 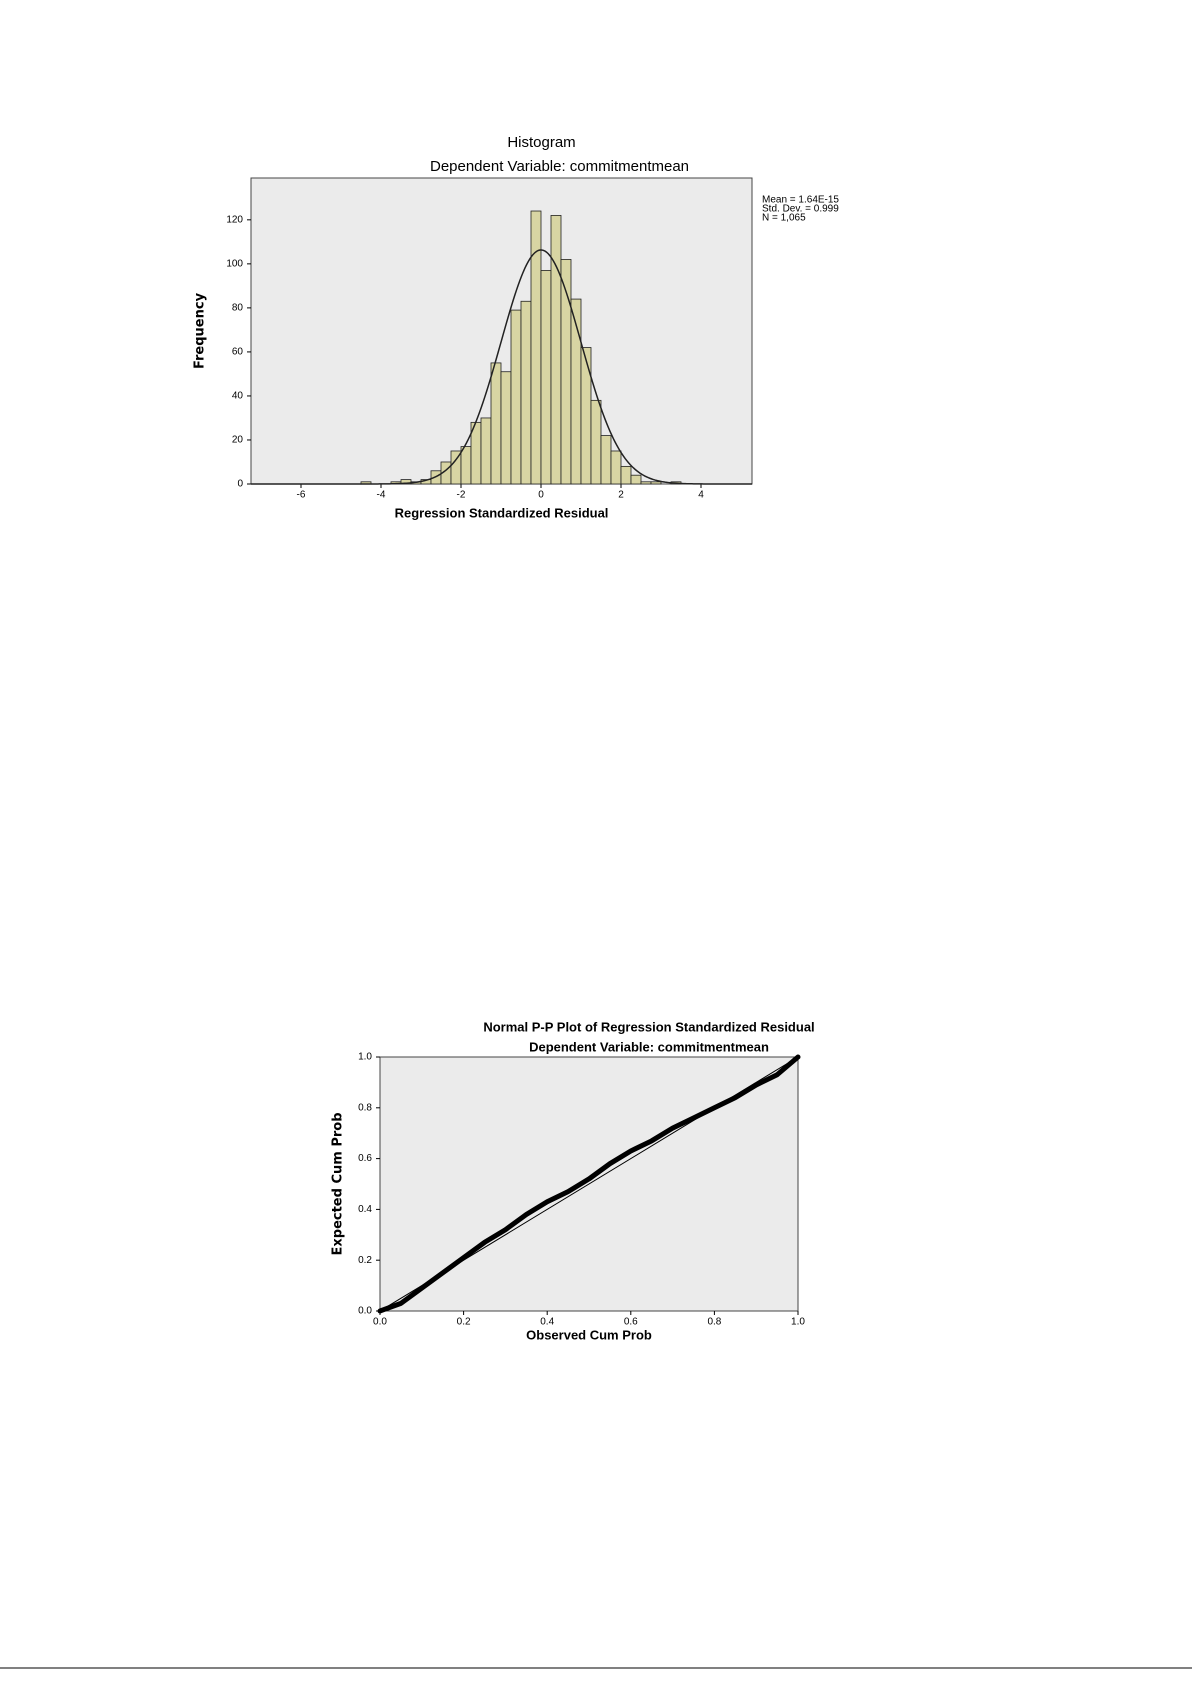 I want to click on y-tick-label: 0, so click(x=240, y=484).